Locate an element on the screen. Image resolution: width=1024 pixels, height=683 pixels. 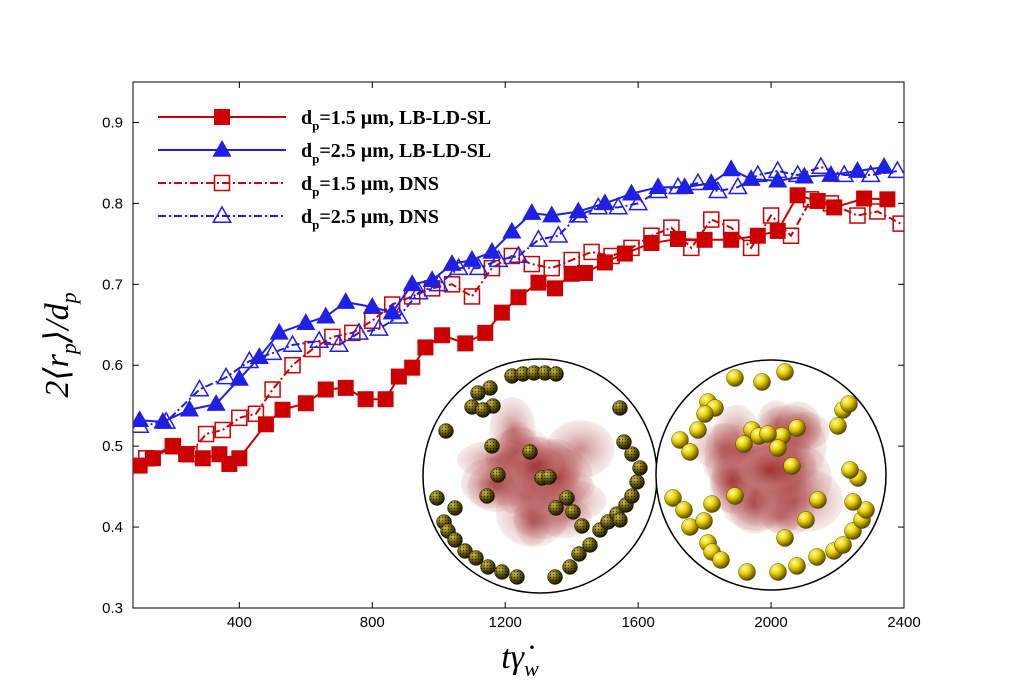
y-tick-label: 0.4 is located at coordinates (112, 527).